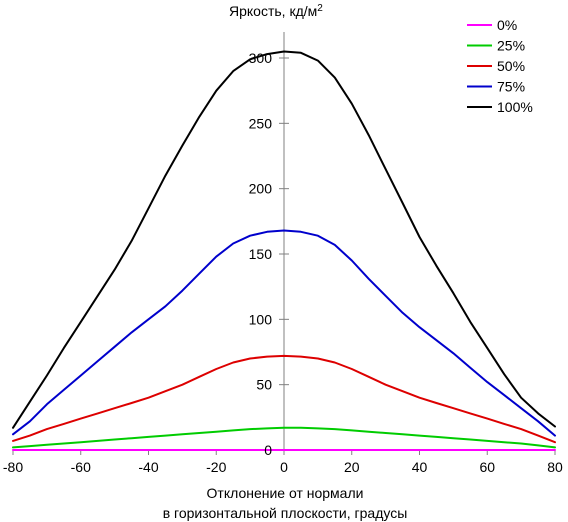 The width and height of the screenshot is (568, 522). Describe the element at coordinates (285, 493) in the screenshot. I see `x-axis-title-line1: Отклонение от нормали` at that location.